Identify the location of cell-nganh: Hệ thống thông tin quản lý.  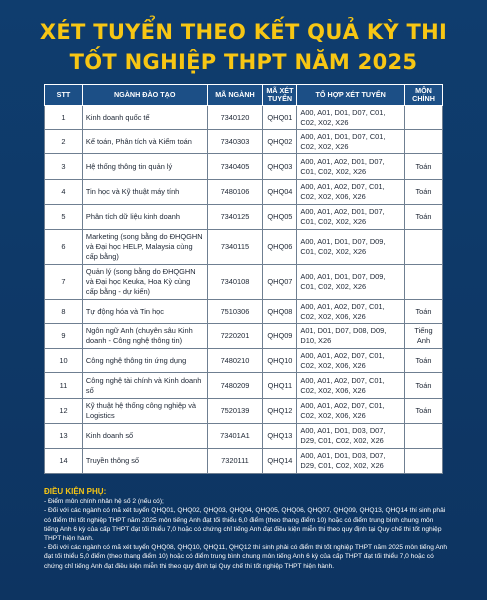
(144, 166).